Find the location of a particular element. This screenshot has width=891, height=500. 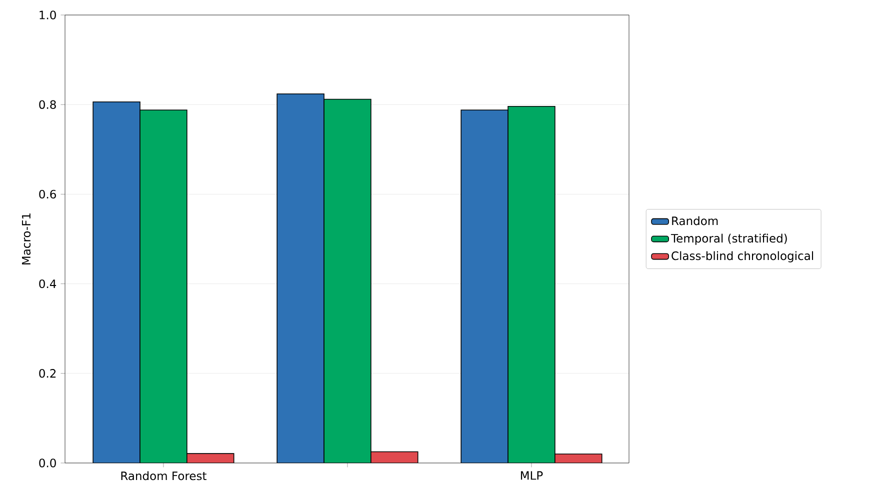

y-tick-label: 0.2 is located at coordinates (47, 373).